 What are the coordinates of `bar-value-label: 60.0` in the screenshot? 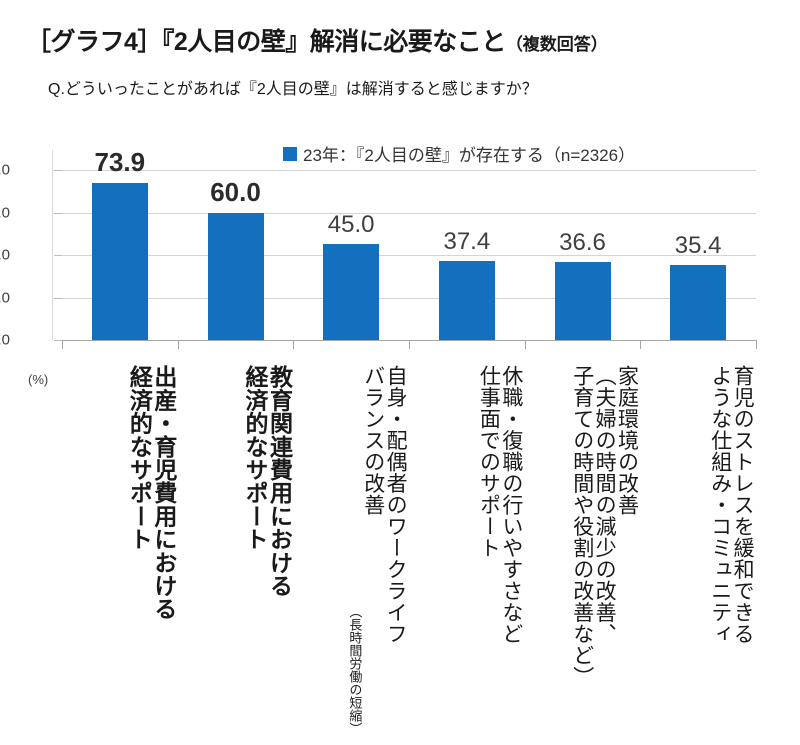 It's located at (235, 191).